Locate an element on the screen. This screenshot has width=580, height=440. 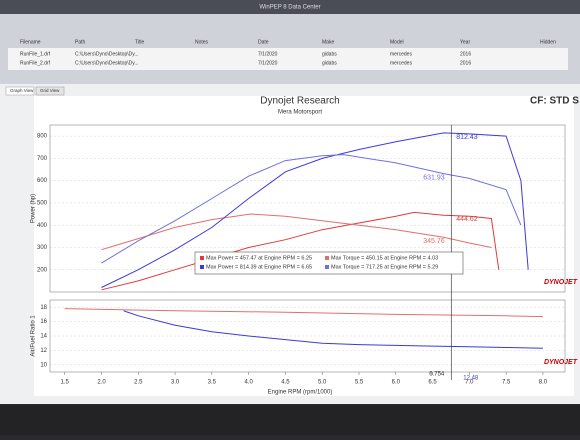
cursor-value: 345.76 is located at coordinates (434, 241).